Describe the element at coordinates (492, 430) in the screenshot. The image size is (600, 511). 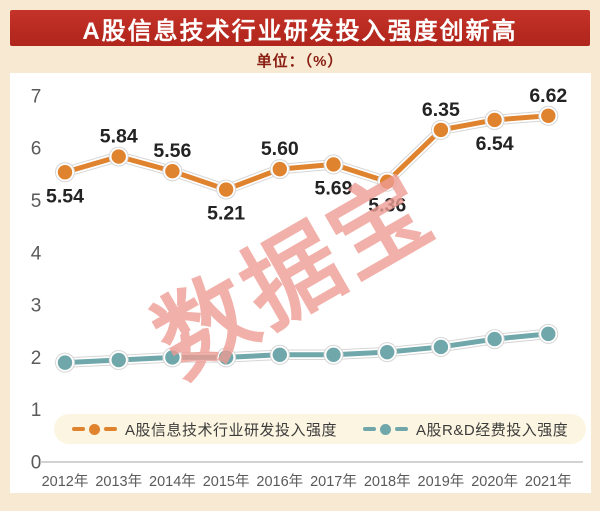
I see `legend-label: A股R&D经费投入强度` at that location.